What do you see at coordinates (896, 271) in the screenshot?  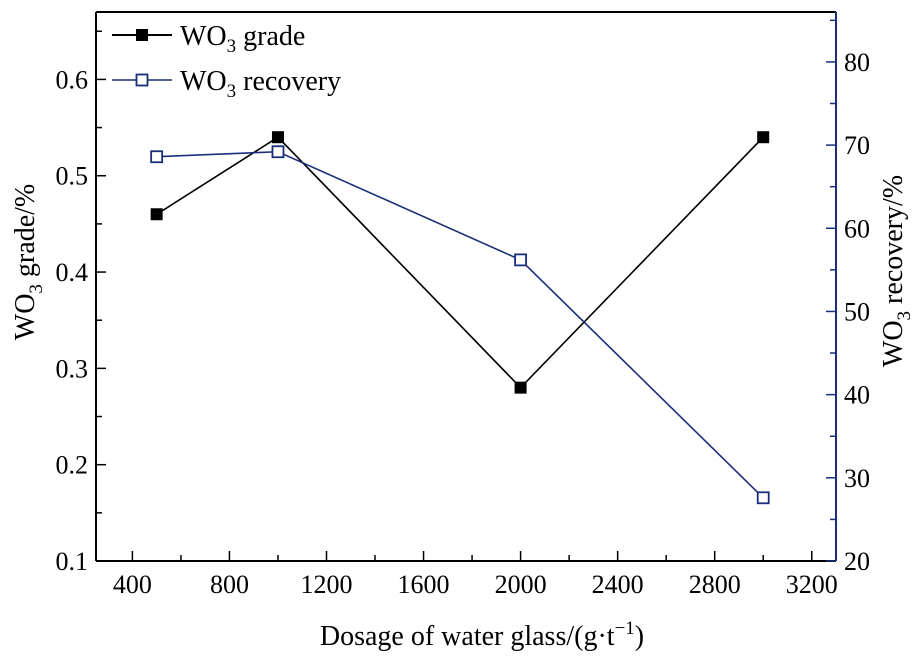 I see `right-y-axis-title: WO3 recovery/%` at bounding box center [896, 271].